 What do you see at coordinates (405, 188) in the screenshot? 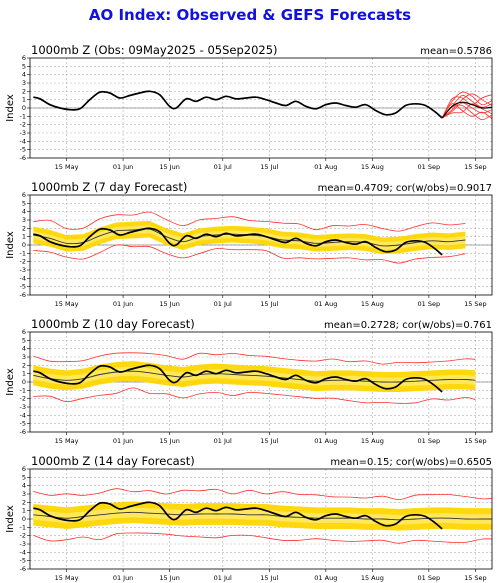
I see `panel-stat: mean=0.4709; cor(w/obs)=0.9017` at bounding box center [405, 188].